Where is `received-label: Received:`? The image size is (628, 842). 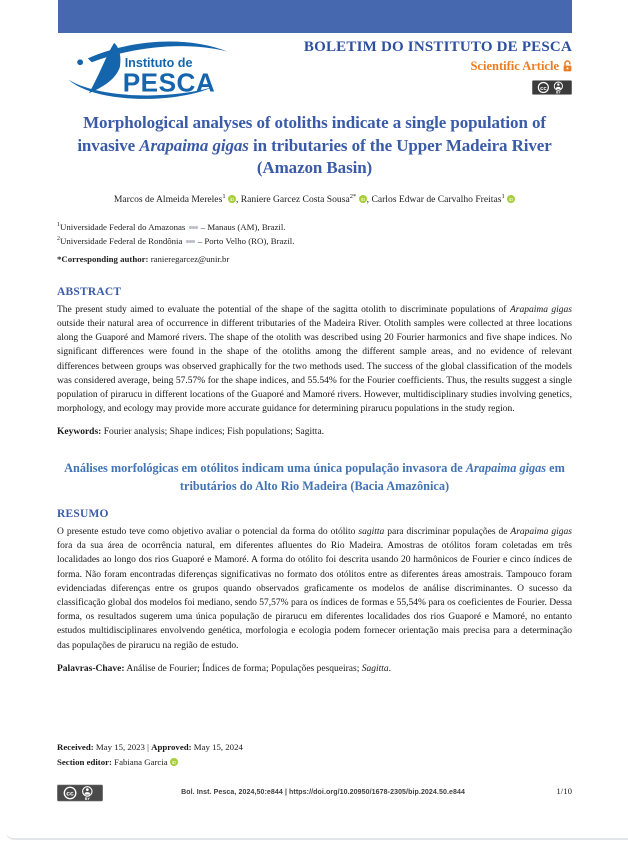 received-label: Received: is located at coordinates (75, 747).